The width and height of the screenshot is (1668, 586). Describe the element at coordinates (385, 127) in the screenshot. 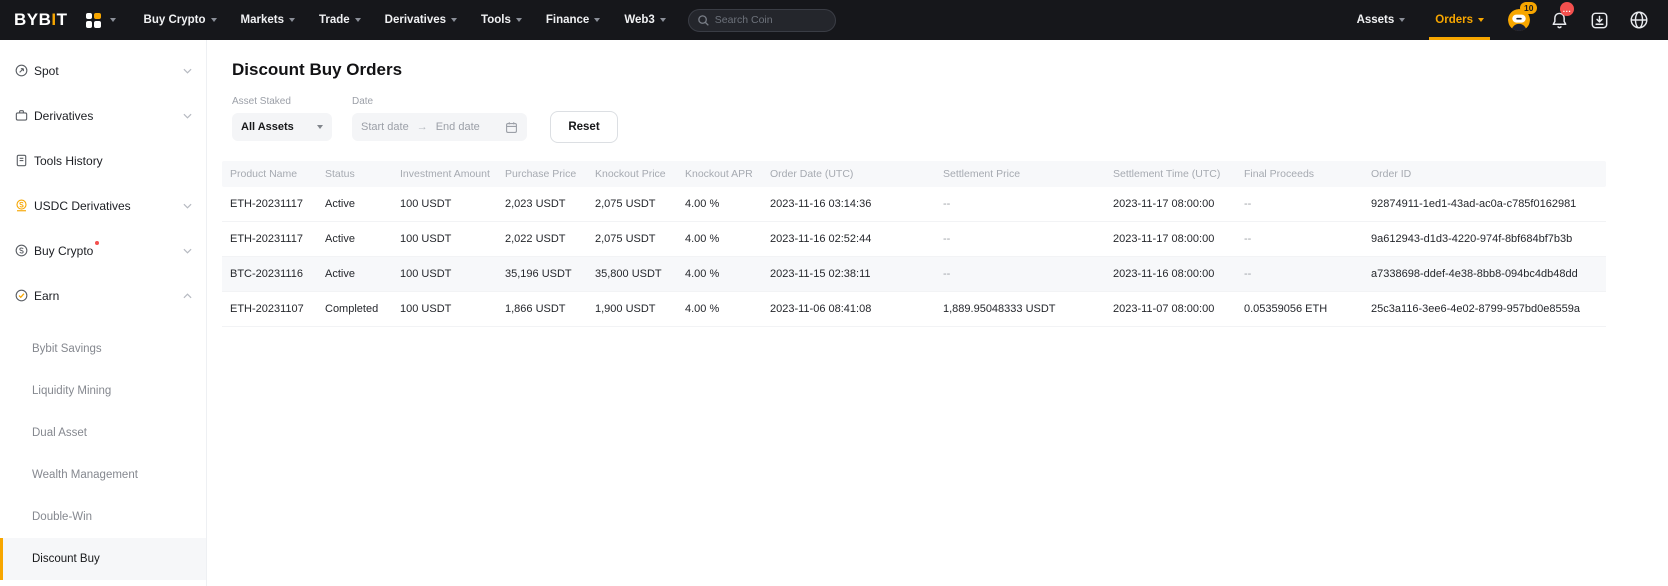

I see `start-date-placeholder: Start date` at that location.